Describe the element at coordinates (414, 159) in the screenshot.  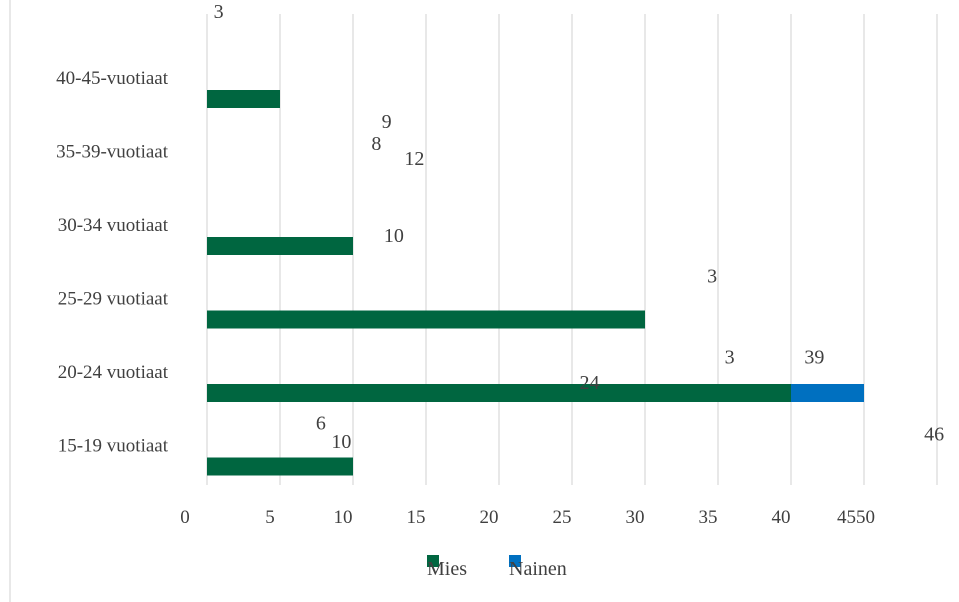
I see `data-label: 12` at that location.